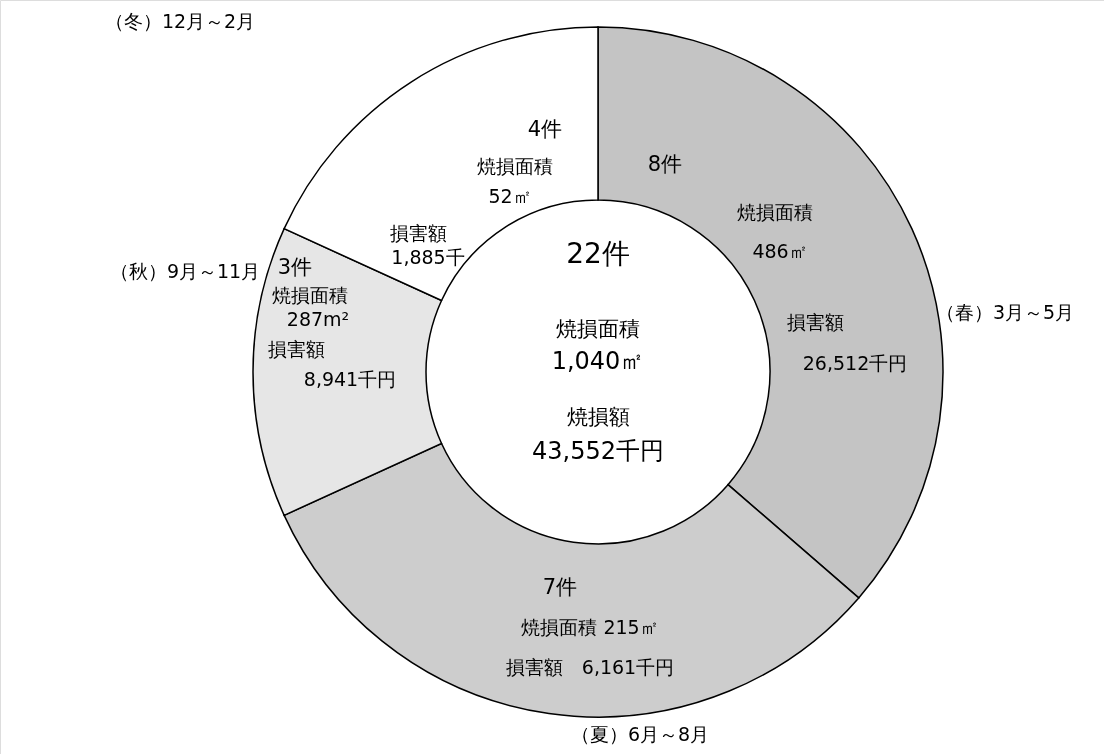 This screenshot has width=1104, height=754. Describe the element at coordinates (780, 251) in the screenshot. I see `text: 486㎡` at that location.